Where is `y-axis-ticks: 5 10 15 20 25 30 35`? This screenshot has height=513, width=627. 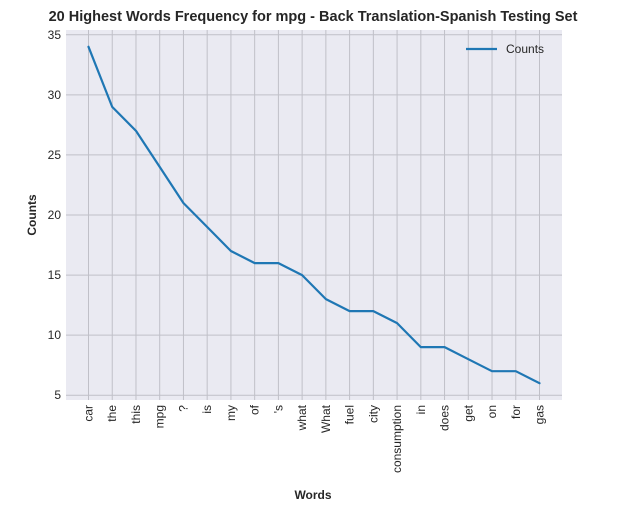 y-axis-ticks: 5 10 15 20 25 30 35 is located at coordinates (55, 215).